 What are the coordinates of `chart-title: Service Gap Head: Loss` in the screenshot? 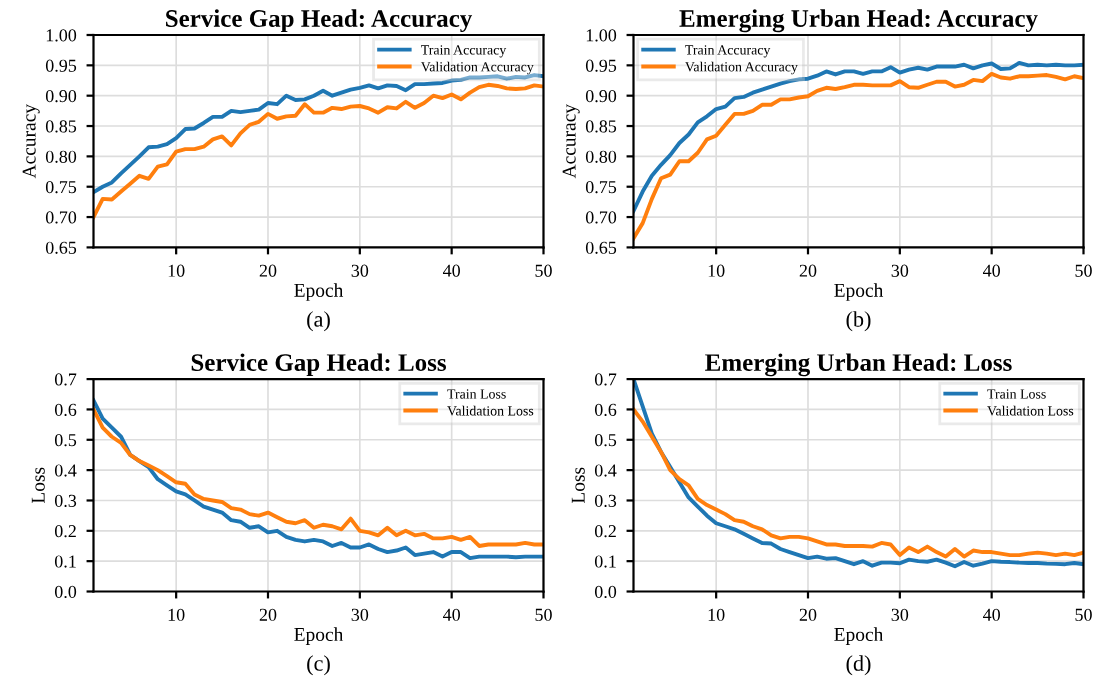 It's located at (318, 365).